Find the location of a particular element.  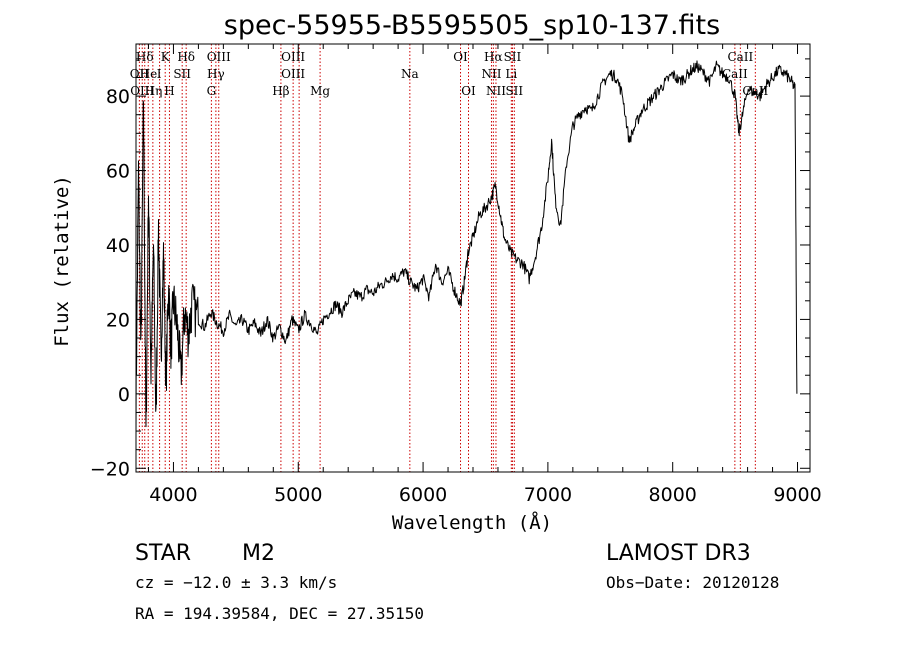

line-label-14: OIII is located at coordinates (293, 74).